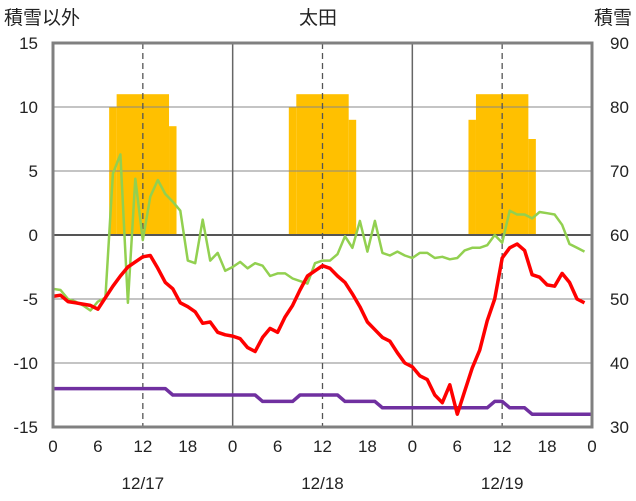  I want to click on left-tick-label: 15, so click(28, 43).